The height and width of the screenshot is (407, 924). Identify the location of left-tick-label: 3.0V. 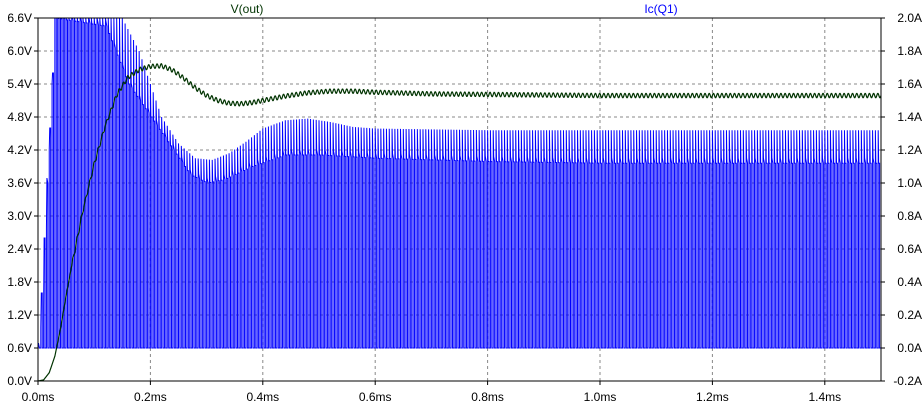
(19, 216).